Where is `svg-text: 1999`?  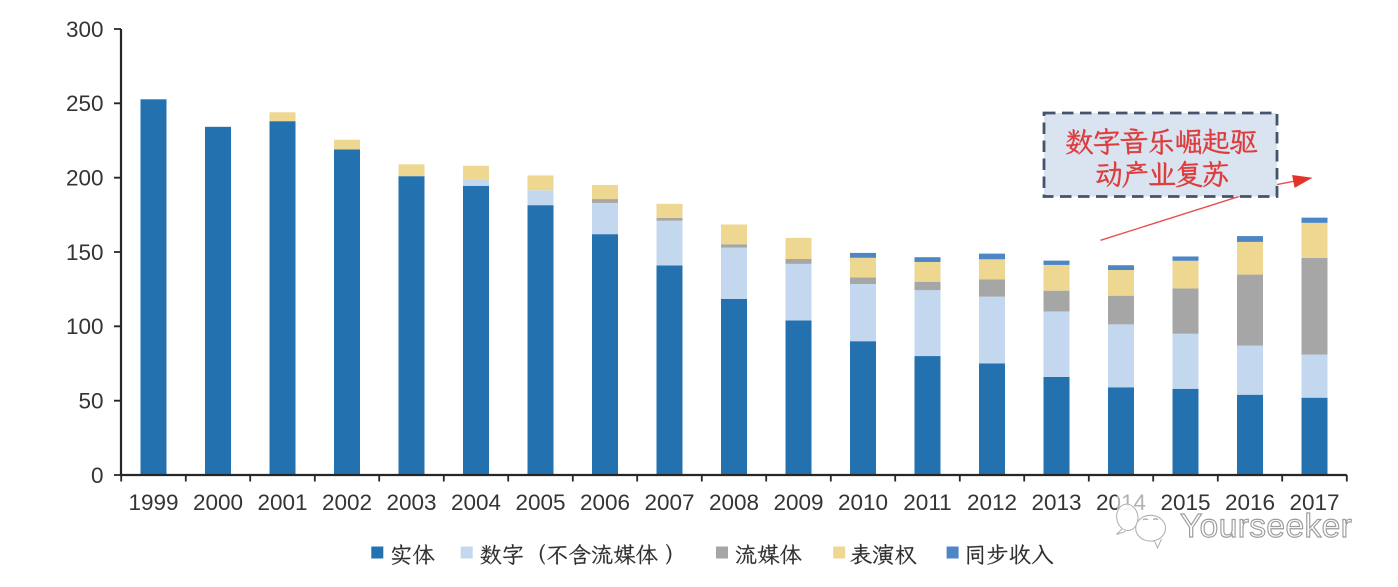
svg-text: 1999 is located at coordinates (153, 502).